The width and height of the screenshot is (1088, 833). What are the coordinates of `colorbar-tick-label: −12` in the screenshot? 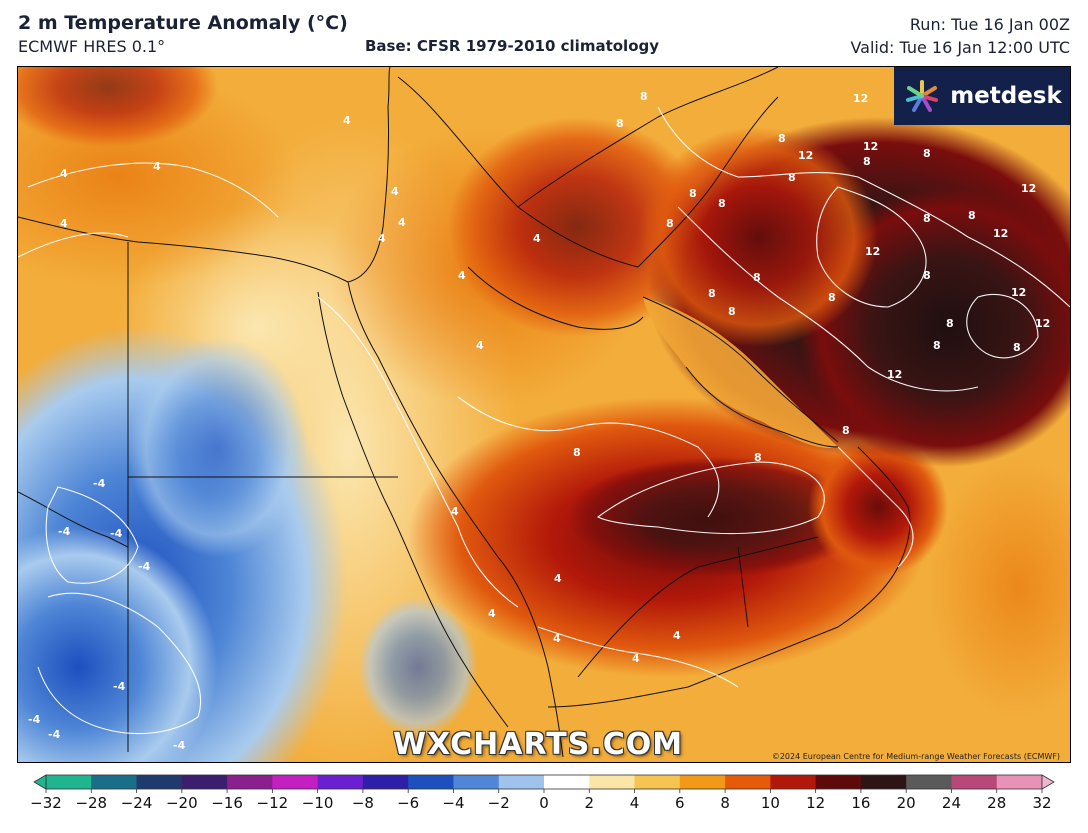 It's located at (273, 803).